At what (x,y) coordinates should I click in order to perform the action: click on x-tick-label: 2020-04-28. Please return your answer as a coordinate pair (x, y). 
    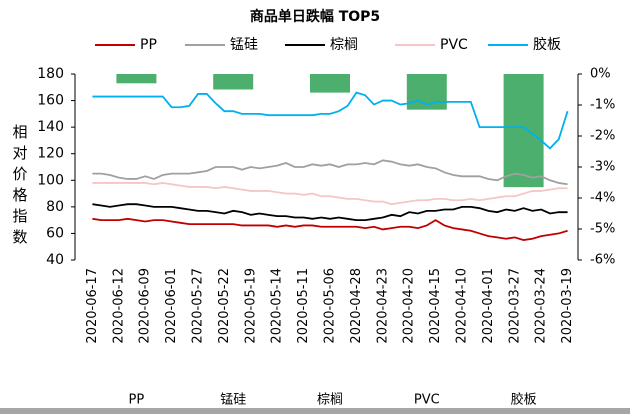
    Looking at the image, I should click on (356, 306).